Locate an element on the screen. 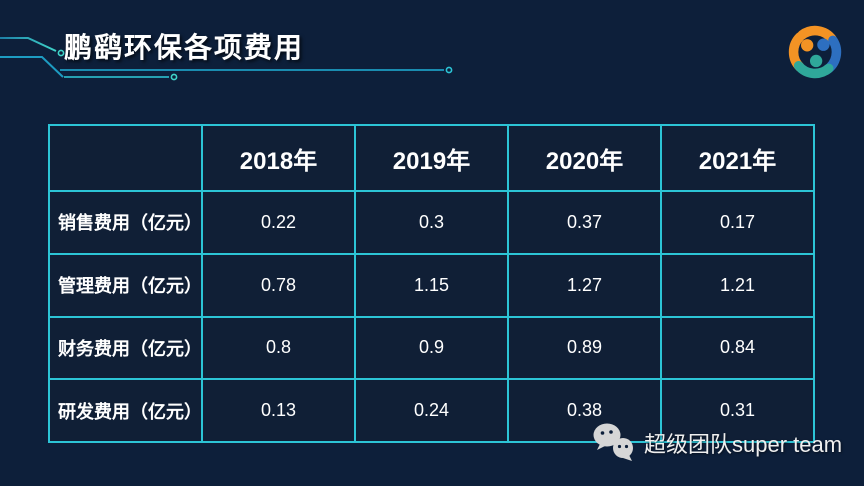 The width and height of the screenshot is (864, 486). cell-value: 0.22 is located at coordinates (278, 222).